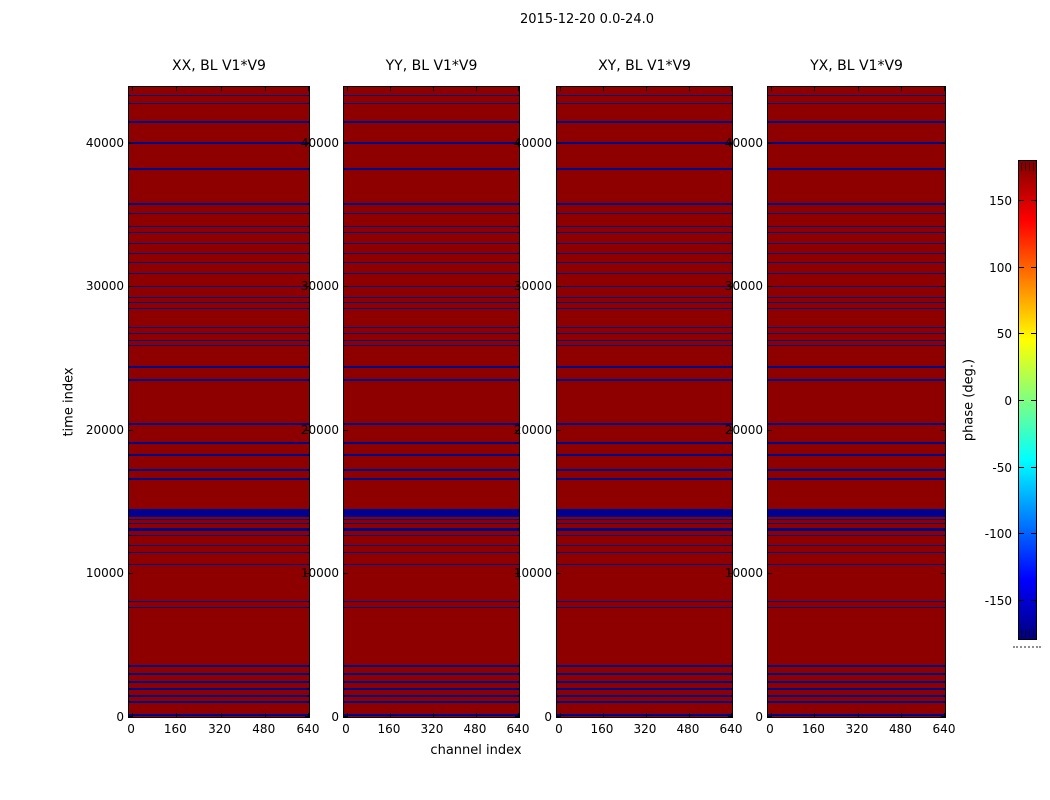 The height and width of the screenshot is (800, 1050). Describe the element at coordinates (104, 286) in the screenshot. I see `y-tick-label: 30000` at that location.